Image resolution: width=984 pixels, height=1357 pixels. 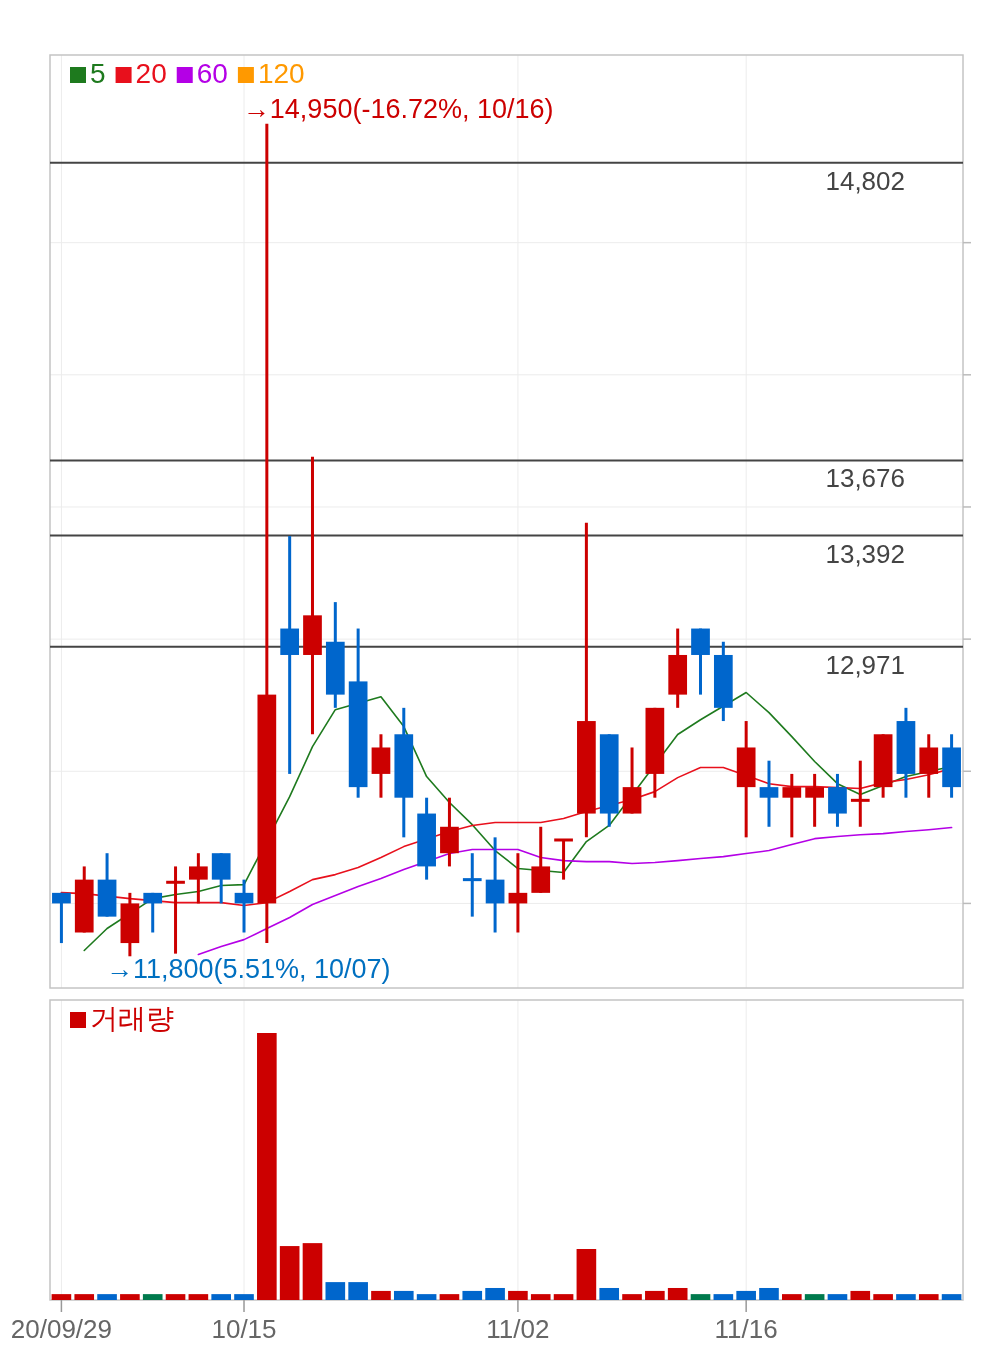 What do you see at coordinates (865, 180) in the screenshot?
I see `ref-line-label: 14,802` at bounding box center [865, 180].